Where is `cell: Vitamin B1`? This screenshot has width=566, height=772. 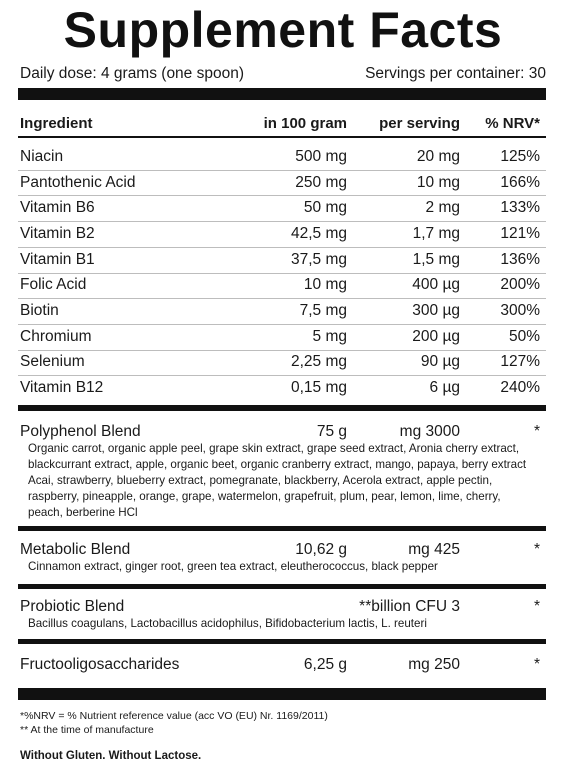 cell: Vitamin B1 is located at coordinates (57, 259).